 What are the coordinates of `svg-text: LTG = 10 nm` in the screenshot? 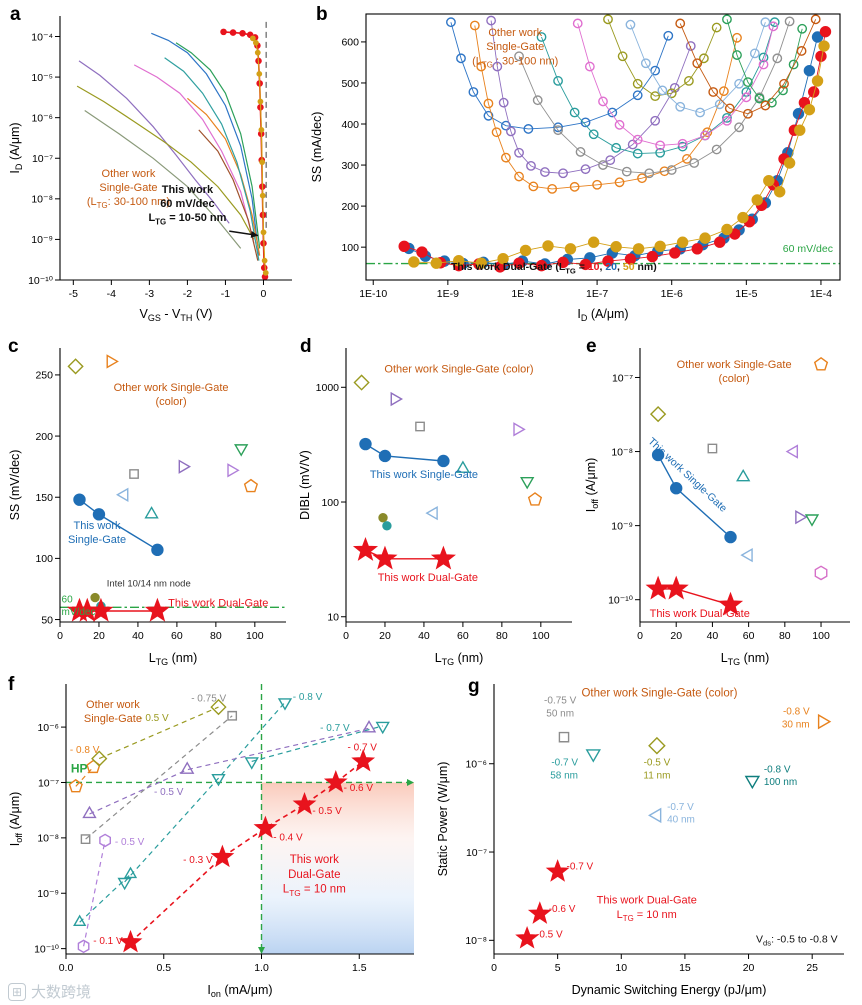 It's located at (314, 891).